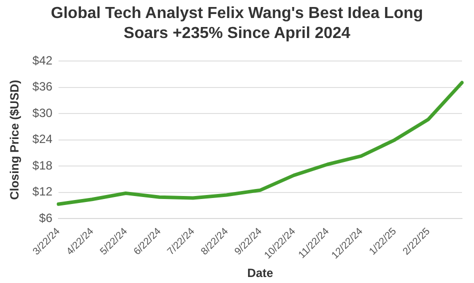 The height and width of the screenshot is (283, 474). What do you see at coordinates (237, 34) in the screenshot?
I see `chart-subtitle: Soars +235% Since April 2024` at bounding box center [237, 34].